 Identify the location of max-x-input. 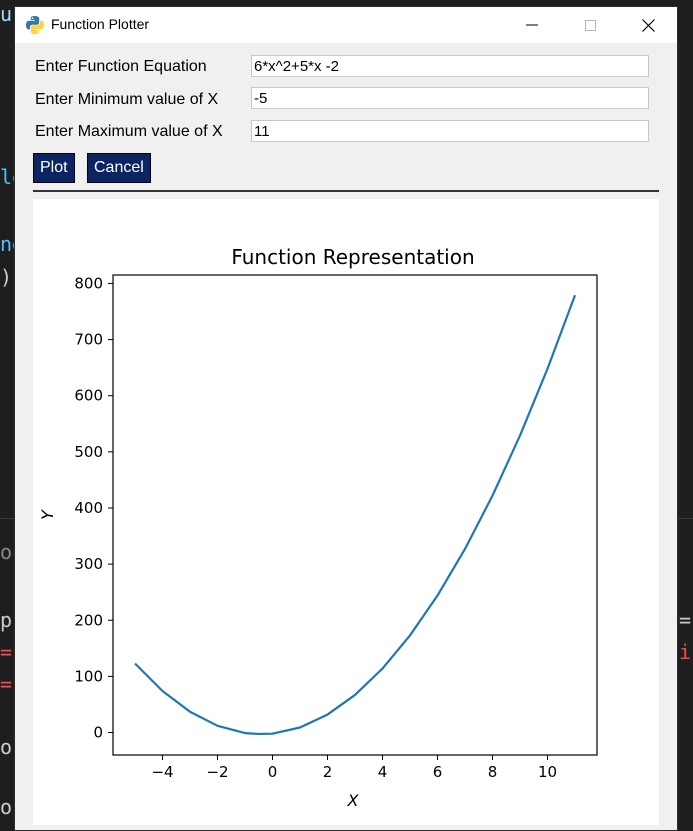
(450, 131).